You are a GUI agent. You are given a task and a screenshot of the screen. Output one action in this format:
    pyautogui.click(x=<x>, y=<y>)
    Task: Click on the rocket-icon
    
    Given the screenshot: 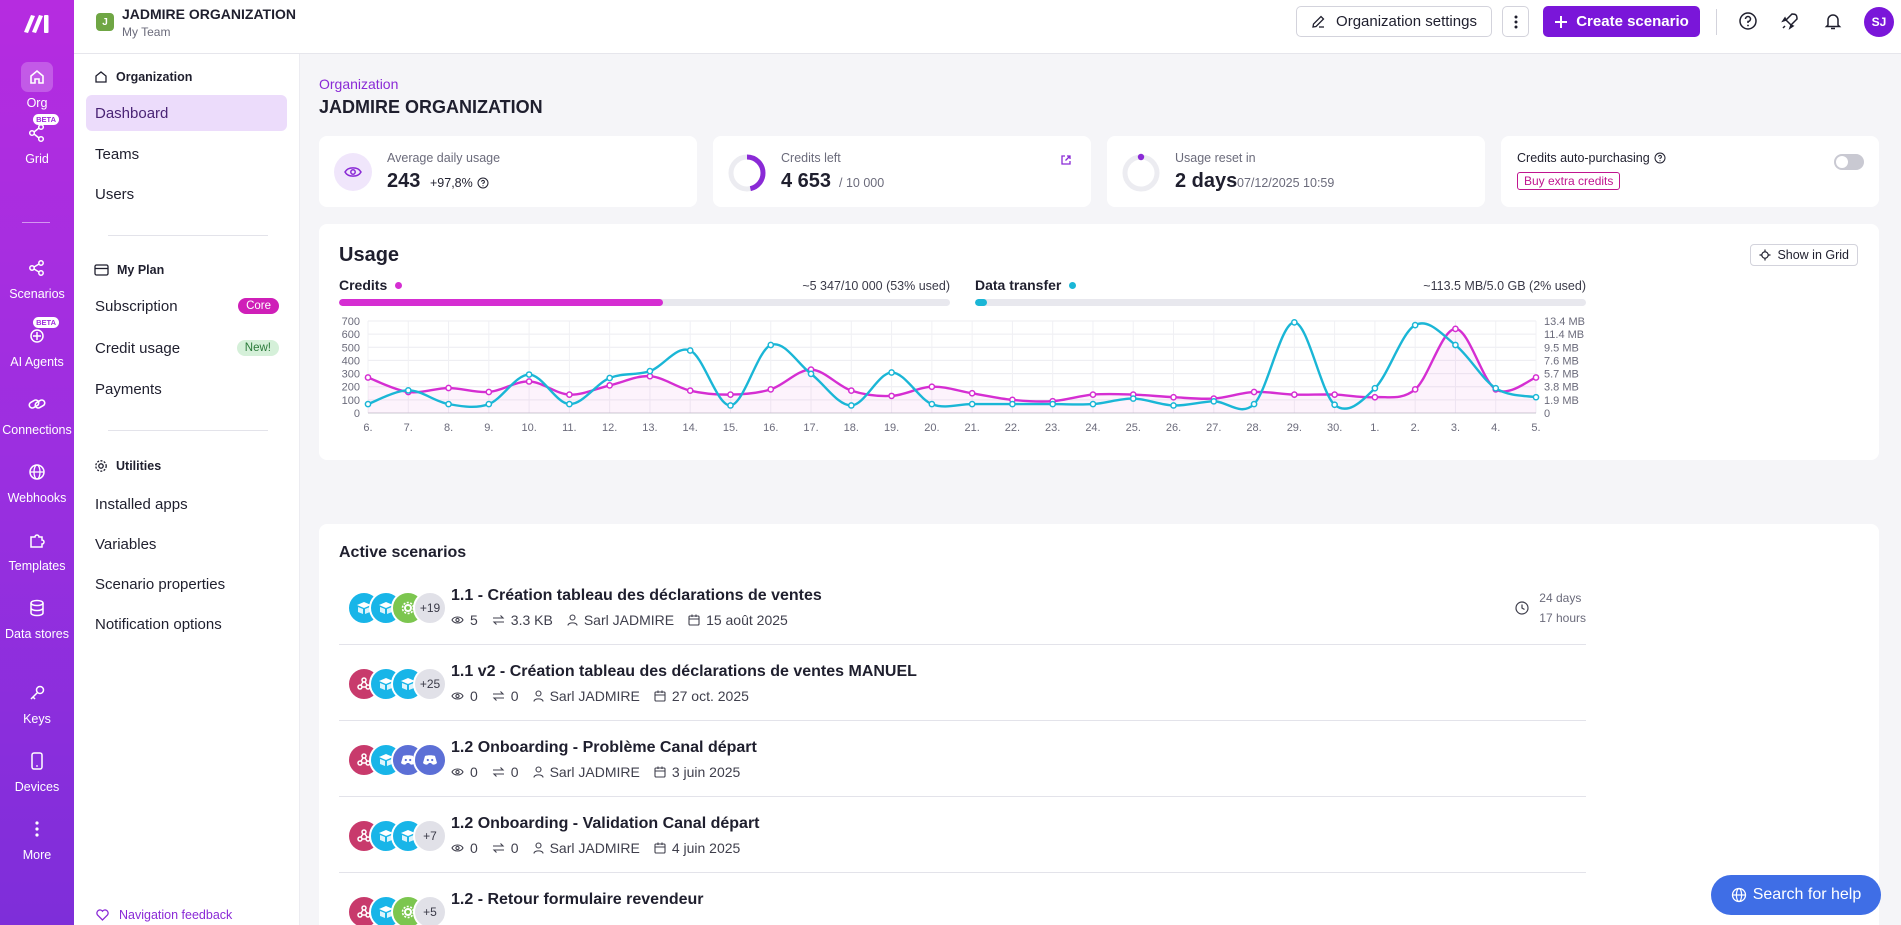 What is the action you would take?
    pyautogui.click(x=1790, y=21)
    